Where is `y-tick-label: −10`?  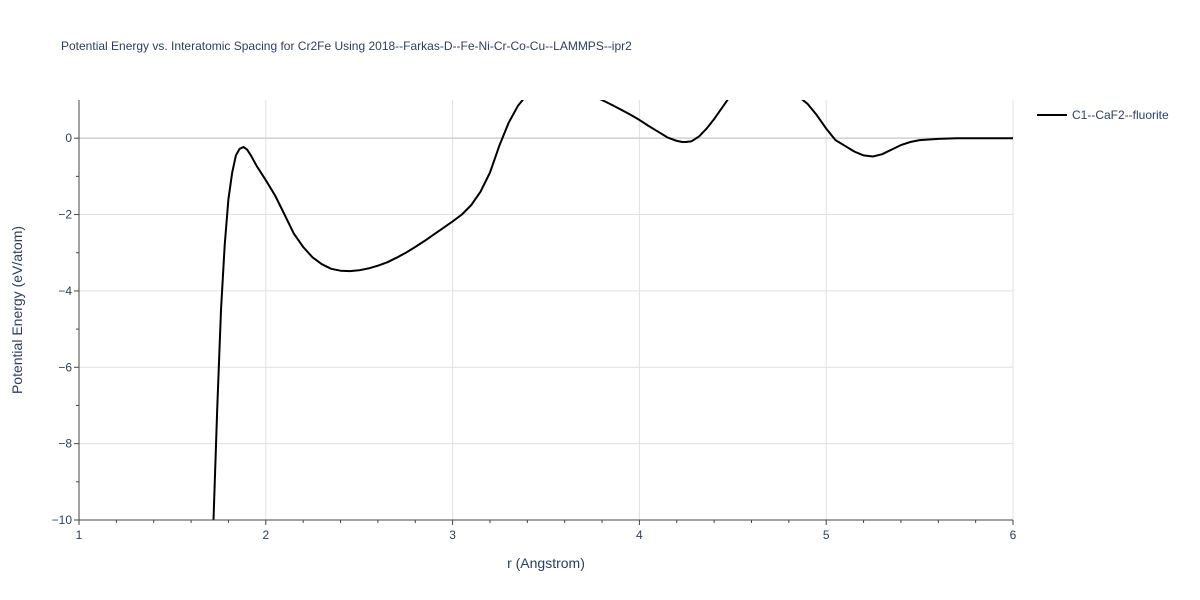 y-tick-label: −10 is located at coordinates (62, 520).